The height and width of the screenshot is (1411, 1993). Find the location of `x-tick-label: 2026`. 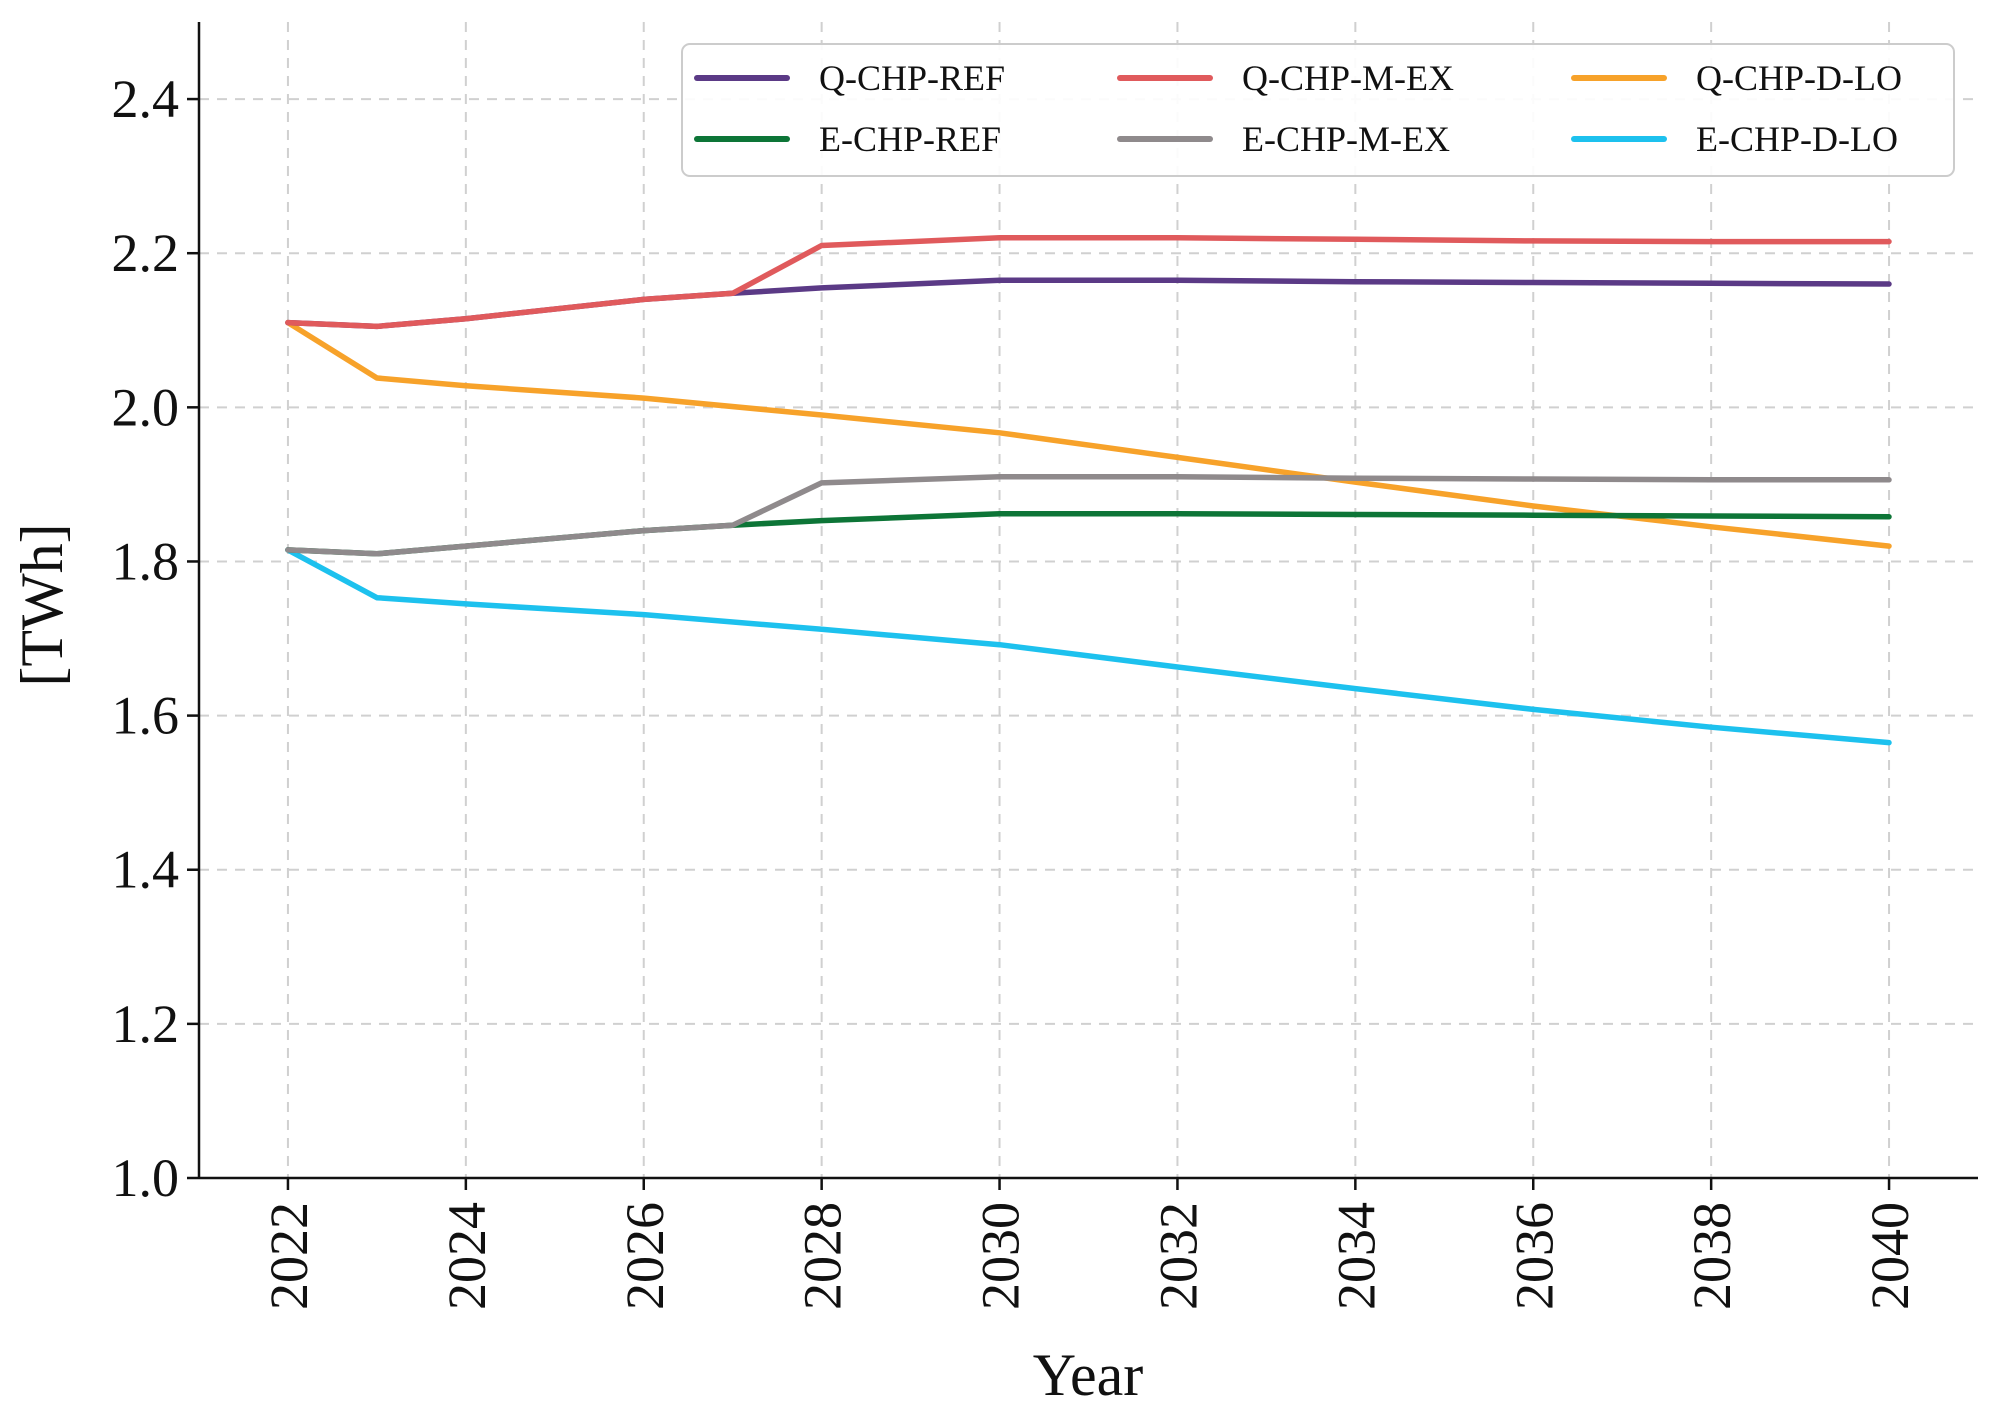

x-tick-label: 2026 is located at coordinates (645, 1256).